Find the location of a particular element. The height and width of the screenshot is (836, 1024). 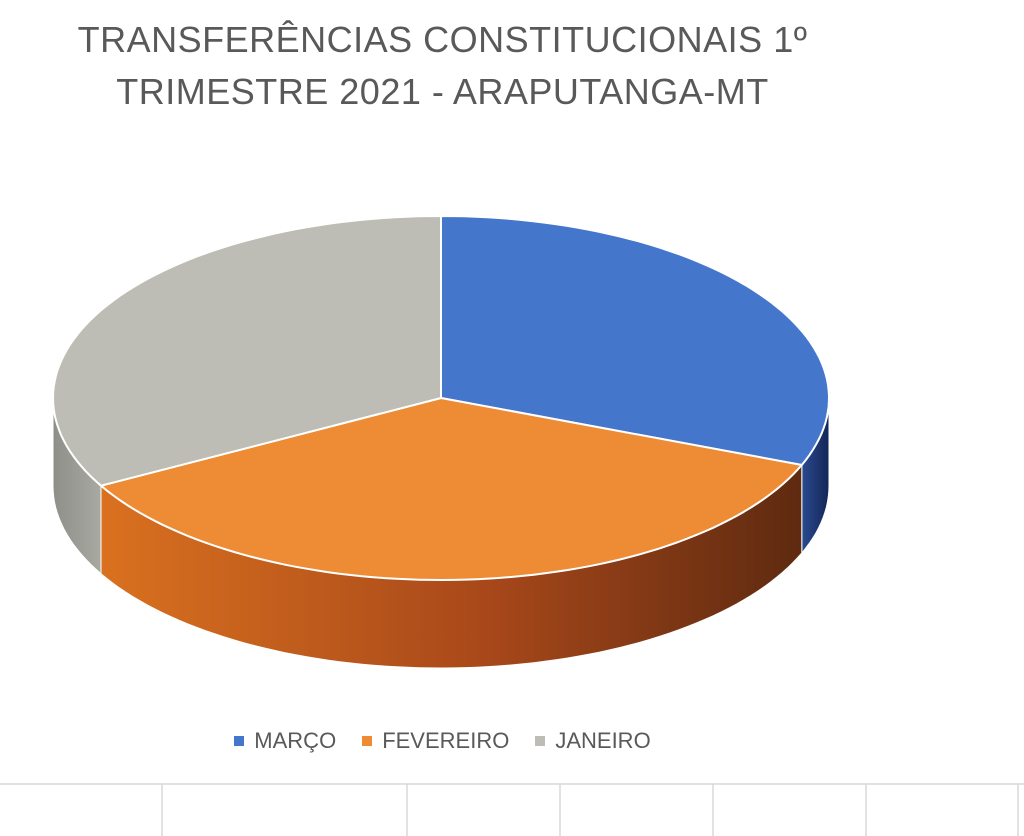

legend-item-marco: MARÇO is located at coordinates (285, 741).